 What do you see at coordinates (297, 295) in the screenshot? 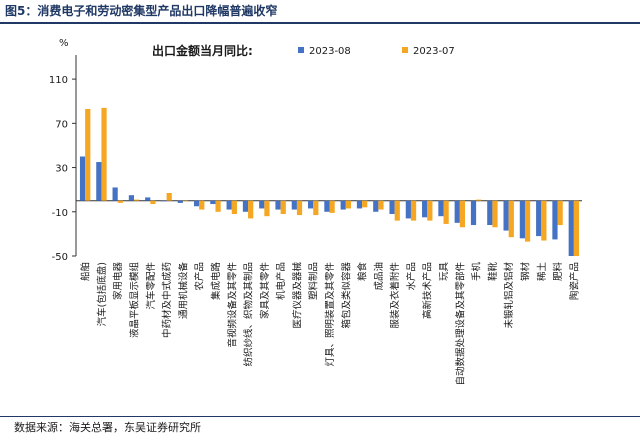
I see `category-label: 医疗仪器及器械` at bounding box center [297, 295].